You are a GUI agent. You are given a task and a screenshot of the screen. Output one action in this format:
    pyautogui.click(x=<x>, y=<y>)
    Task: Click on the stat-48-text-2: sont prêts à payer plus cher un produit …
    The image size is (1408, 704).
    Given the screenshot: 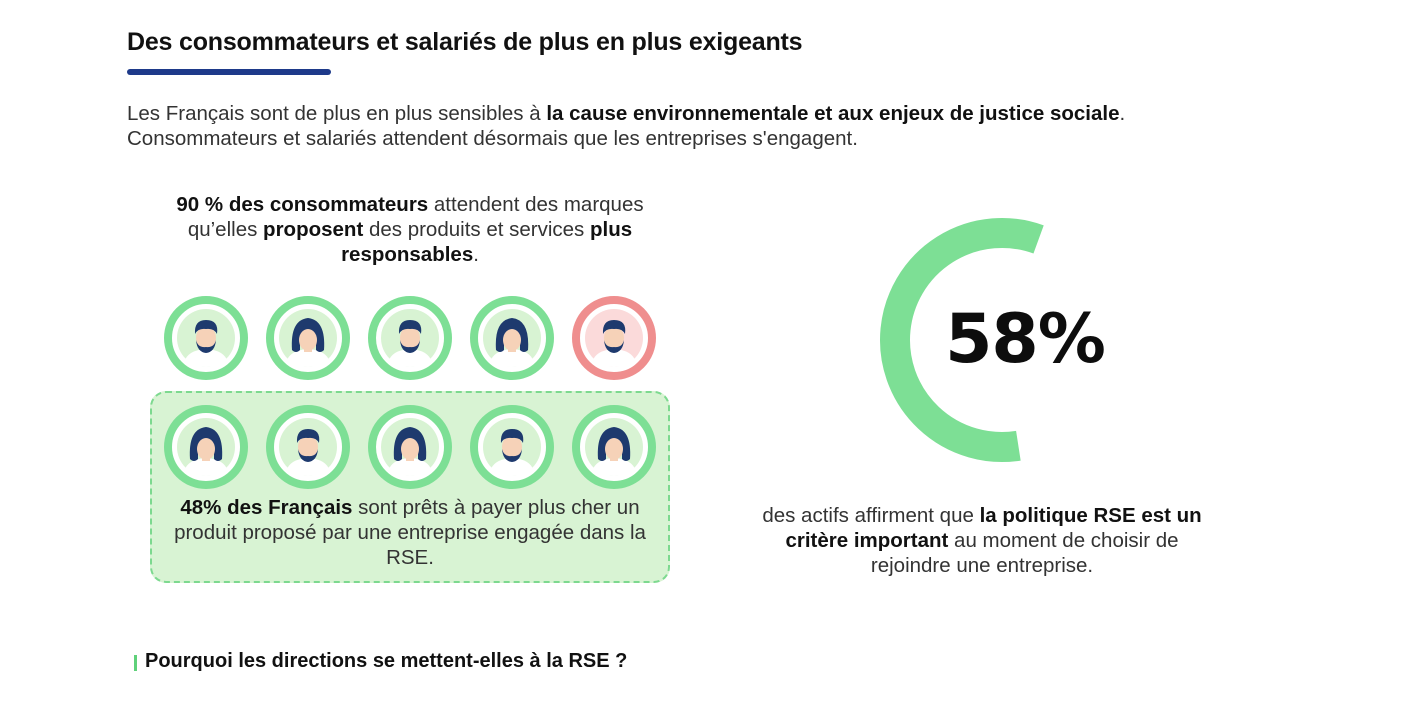 What is the action you would take?
    pyautogui.click(x=410, y=532)
    